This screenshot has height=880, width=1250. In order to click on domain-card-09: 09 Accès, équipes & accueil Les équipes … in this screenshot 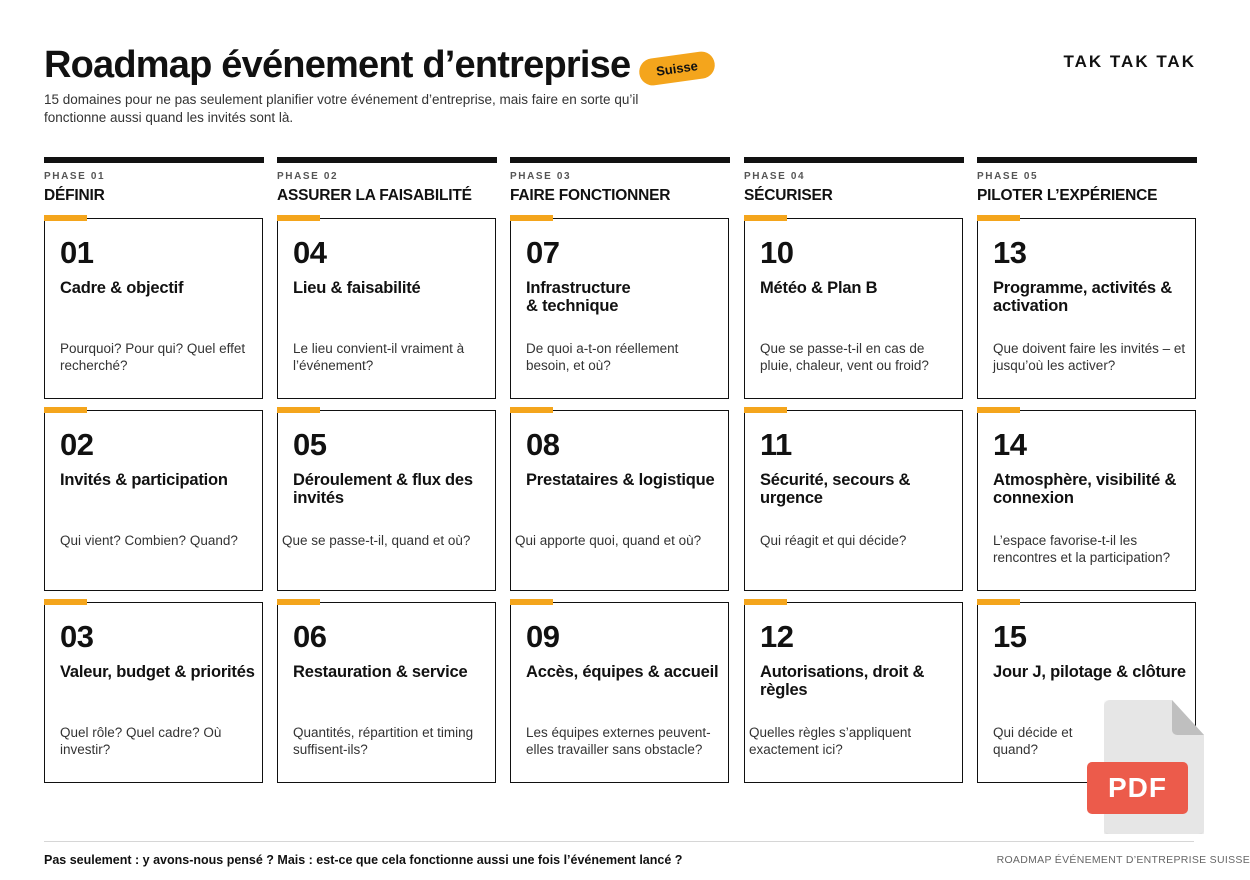, I will do `click(619, 691)`.